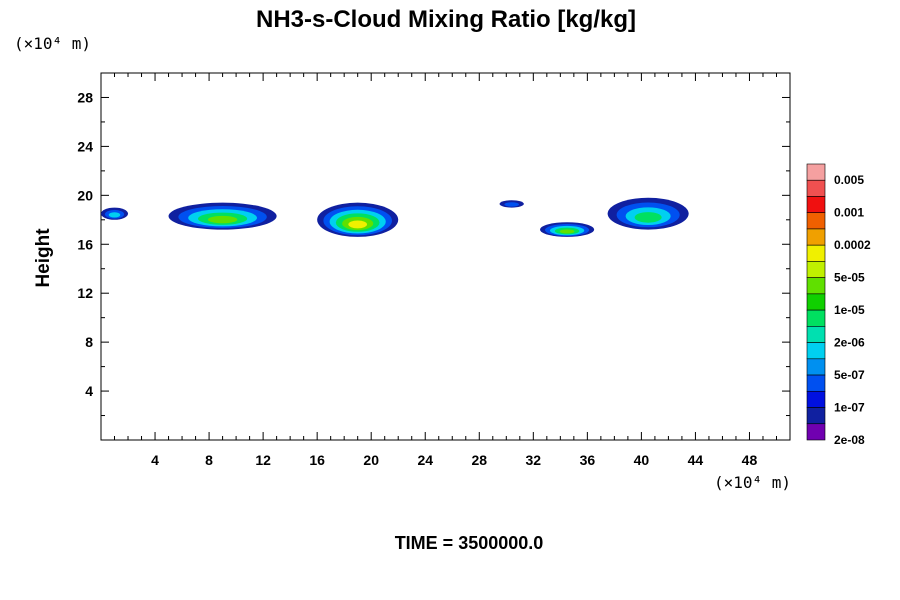 Image resolution: width=900 pixels, height=600 pixels. What do you see at coordinates (849, 180) in the screenshot?
I see `colorbar-label: 0.005` at bounding box center [849, 180].